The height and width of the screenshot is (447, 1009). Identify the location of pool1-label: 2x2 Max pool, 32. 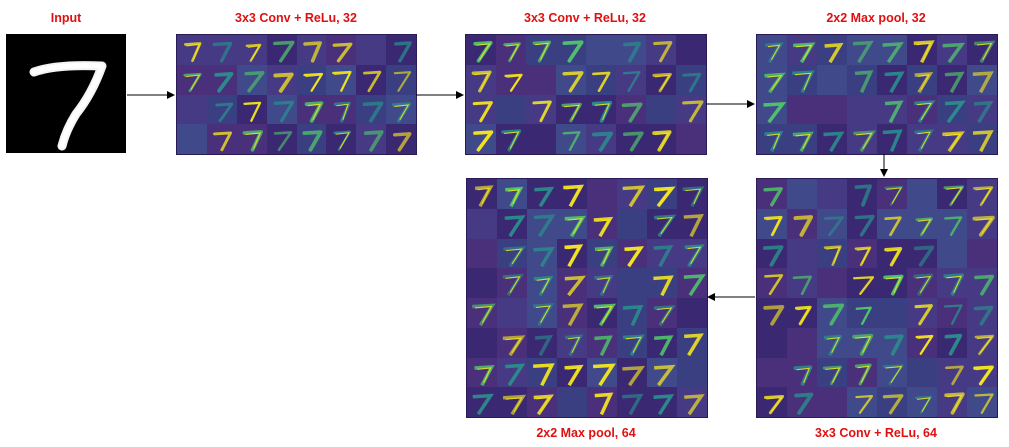
(876, 18).